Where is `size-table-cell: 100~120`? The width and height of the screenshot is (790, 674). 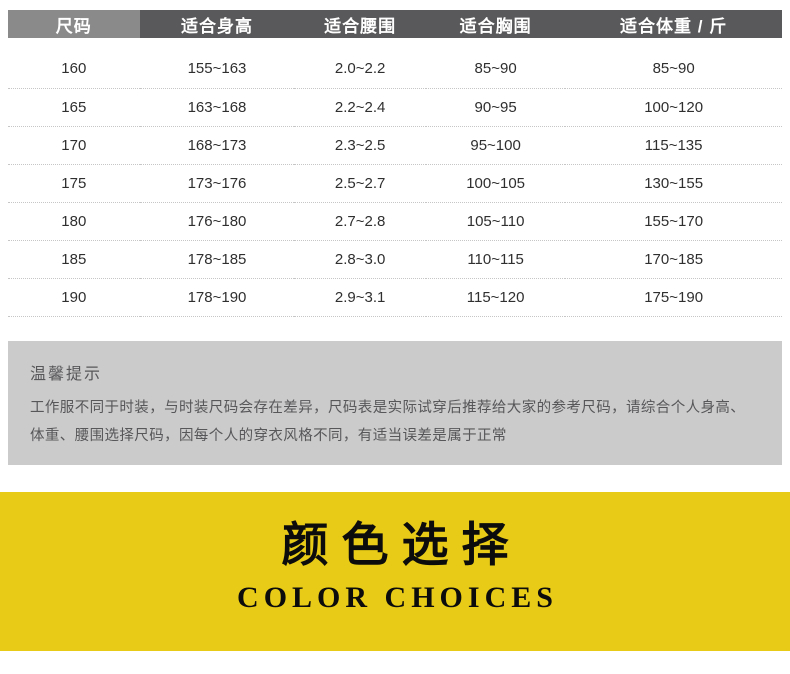
size-table-cell: 100~120 is located at coordinates (673, 107).